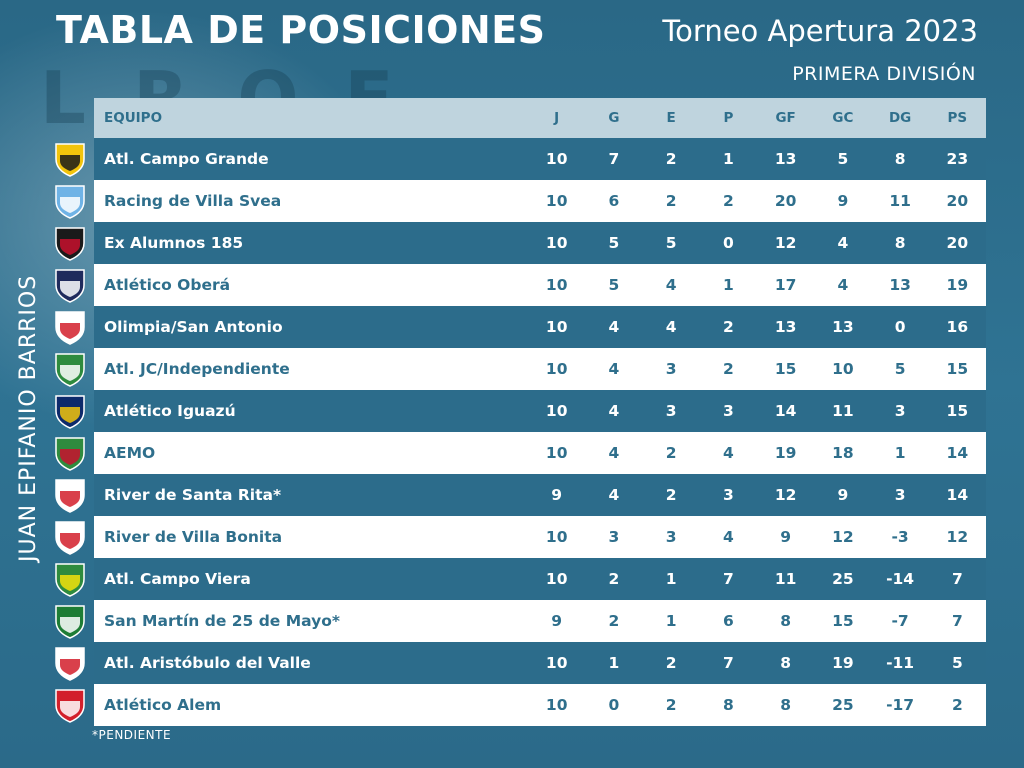 The width and height of the screenshot is (1024, 768). Describe the element at coordinates (193, 327) in the screenshot. I see `team-name: Olimpia/San Antonio` at that location.